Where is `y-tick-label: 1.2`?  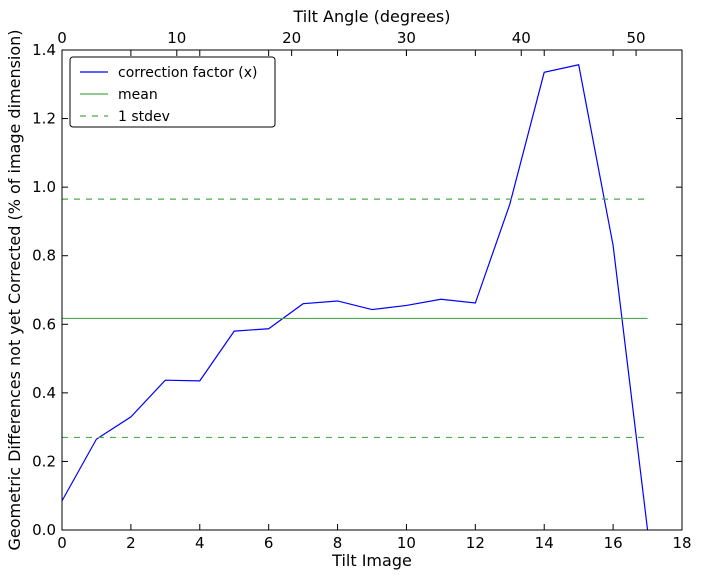
y-tick-label: 1.2 is located at coordinates (44, 119).